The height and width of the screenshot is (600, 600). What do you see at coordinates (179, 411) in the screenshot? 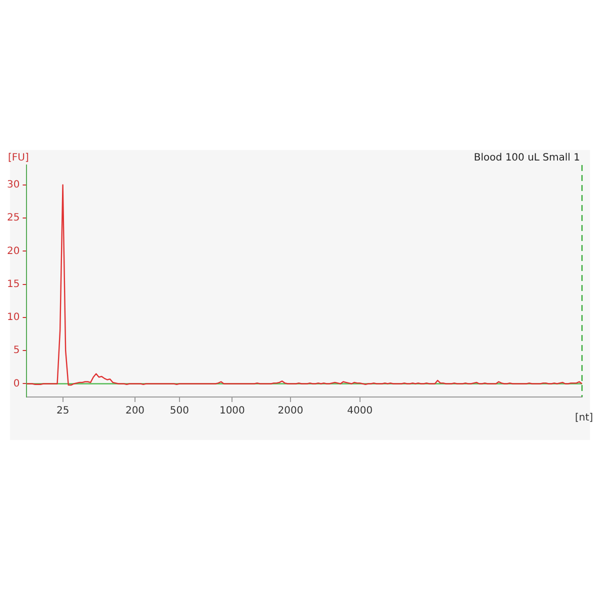
I see `x-tick-label: 500` at bounding box center [179, 411].